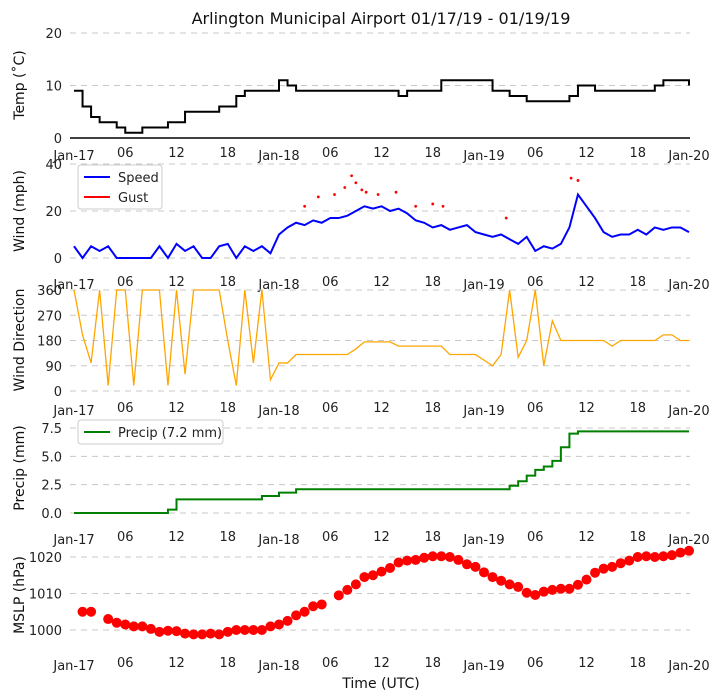  I want to click on y-axis-label: MSLP (hPa), so click(20, 595).